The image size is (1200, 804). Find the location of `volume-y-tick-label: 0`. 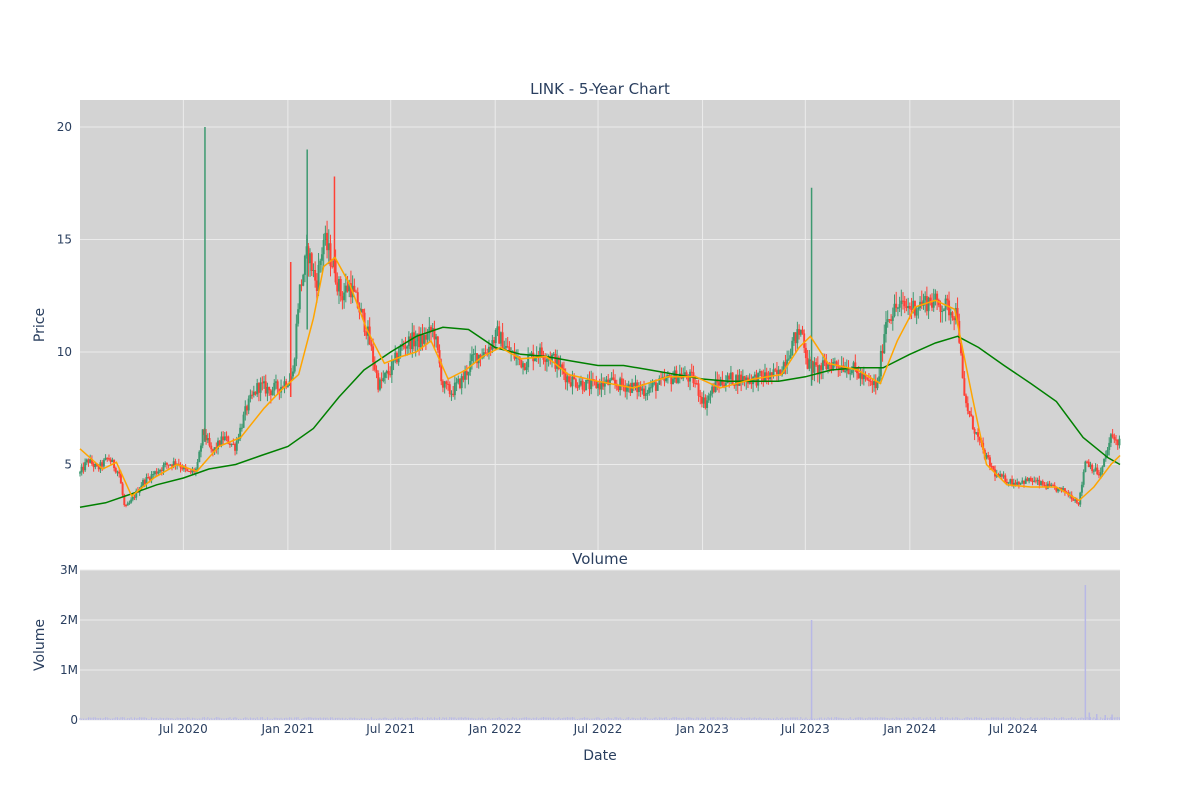

volume-y-tick-label: 0 is located at coordinates (74, 720).